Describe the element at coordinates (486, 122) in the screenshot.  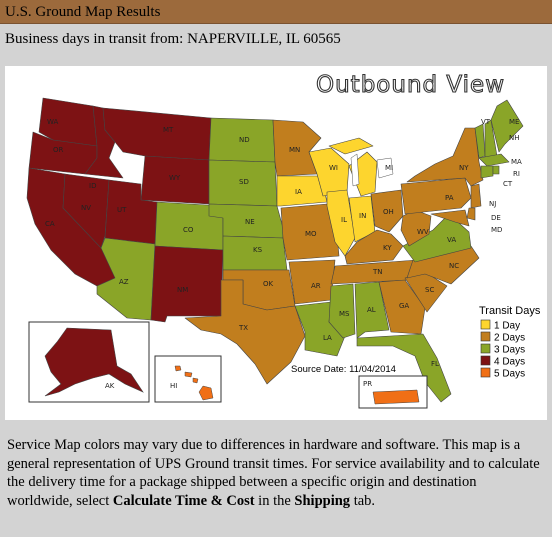
I see `label-VT: VT` at that location.